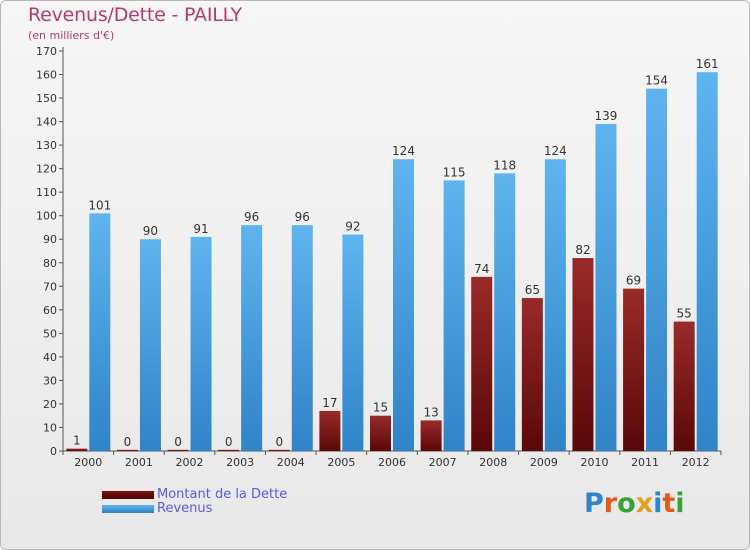  I want to click on y-tick-label: 130, so click(46, 145).